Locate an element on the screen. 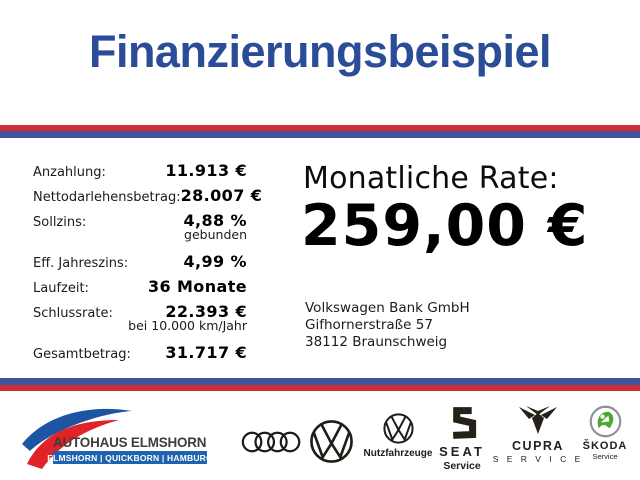  bottom-stripe-blue is located at coordinates (320, 381).